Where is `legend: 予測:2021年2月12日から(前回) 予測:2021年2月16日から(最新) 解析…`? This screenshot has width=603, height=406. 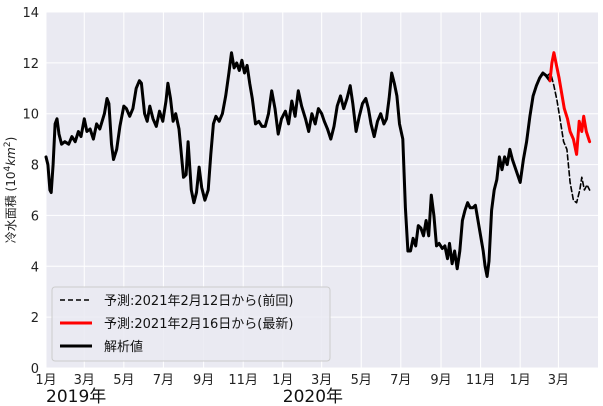 legend: 予測:2021年2月12日から(前回) 予測:2021年2月16日から(最新) 解析… is located at coordinates (191, 324).